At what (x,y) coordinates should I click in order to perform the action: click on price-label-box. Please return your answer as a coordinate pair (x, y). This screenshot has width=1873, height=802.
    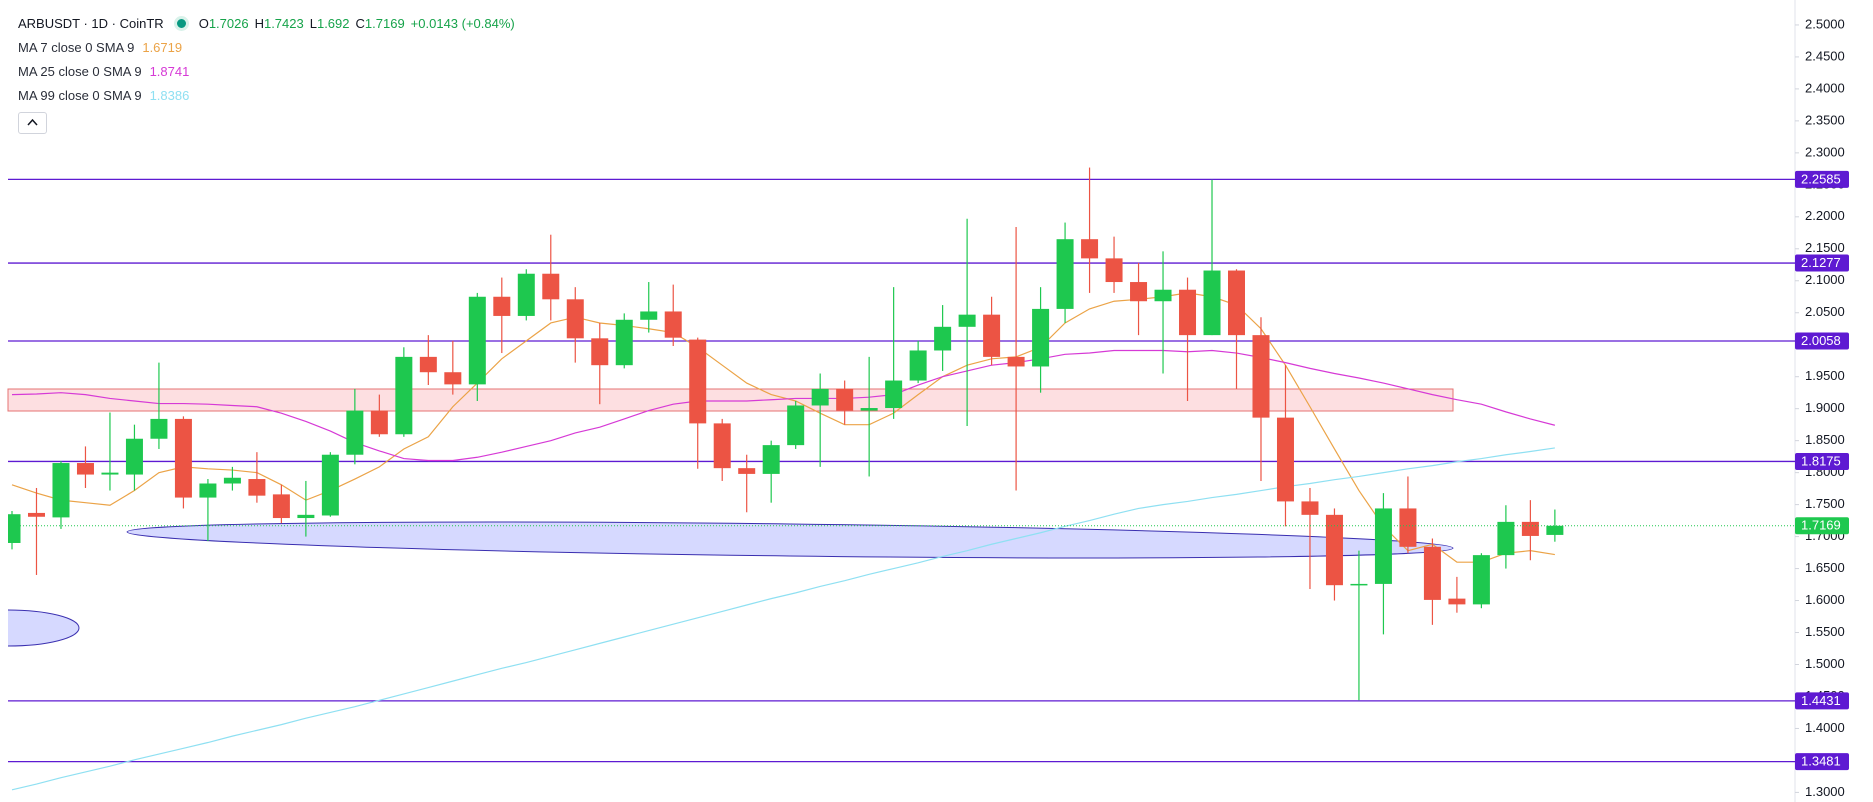
    Looking at the image, I should click on (1822, 526).